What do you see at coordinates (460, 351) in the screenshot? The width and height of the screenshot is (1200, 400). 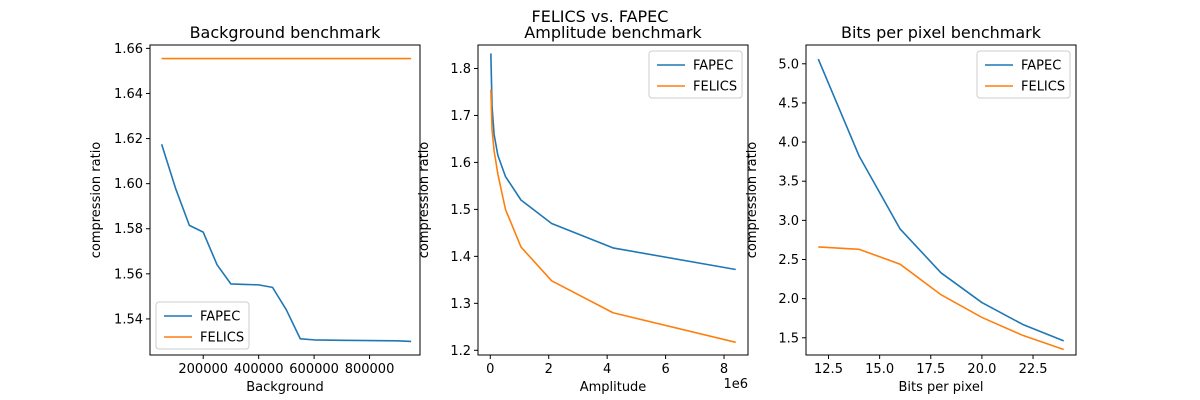 I see `y-tick-label: 1.2` at bounding box center [460, 351].